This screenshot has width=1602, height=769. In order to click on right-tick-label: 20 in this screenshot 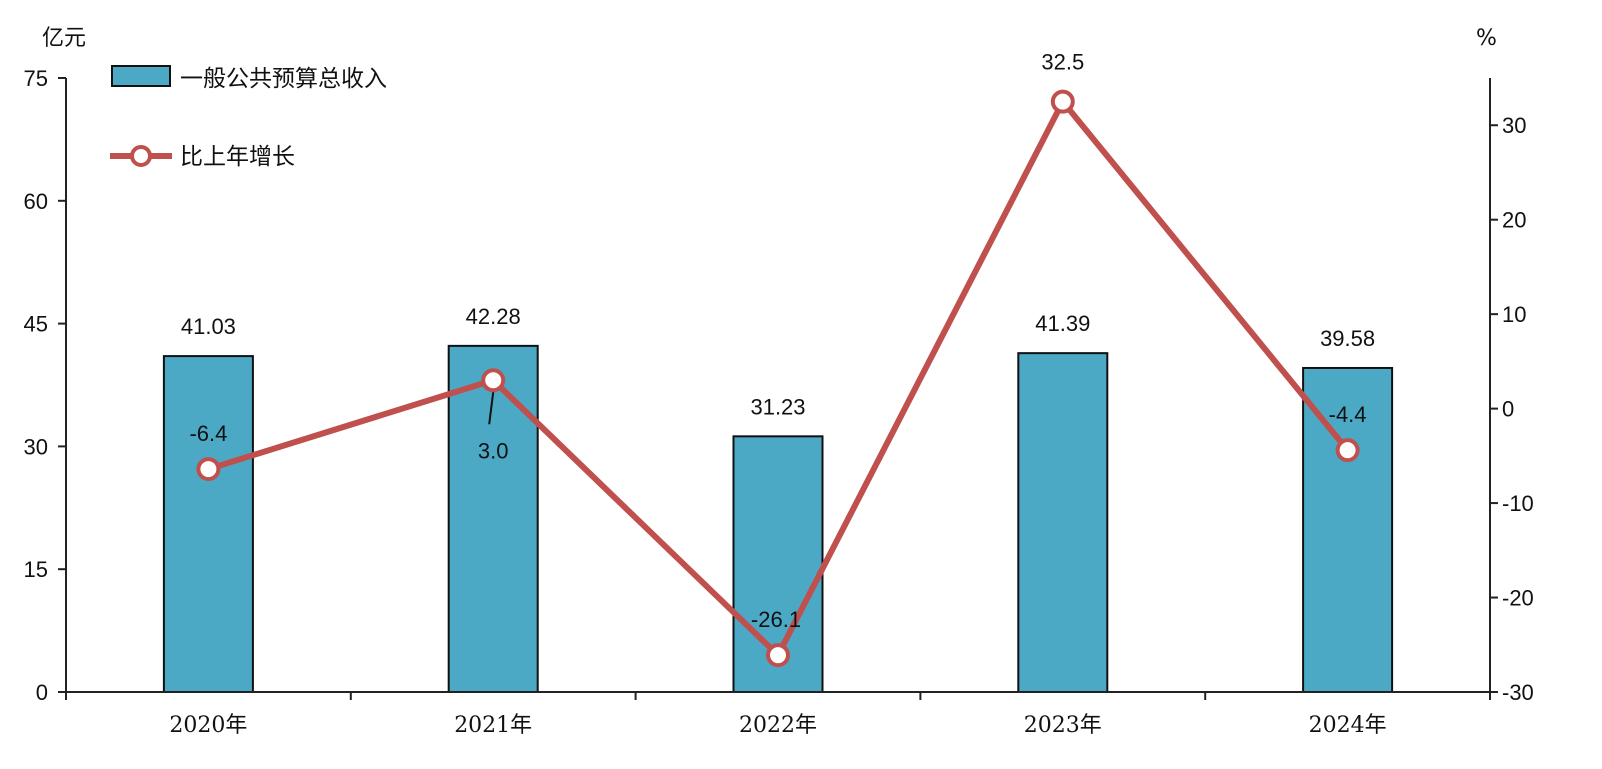, I will do `click(1514, 220)`.